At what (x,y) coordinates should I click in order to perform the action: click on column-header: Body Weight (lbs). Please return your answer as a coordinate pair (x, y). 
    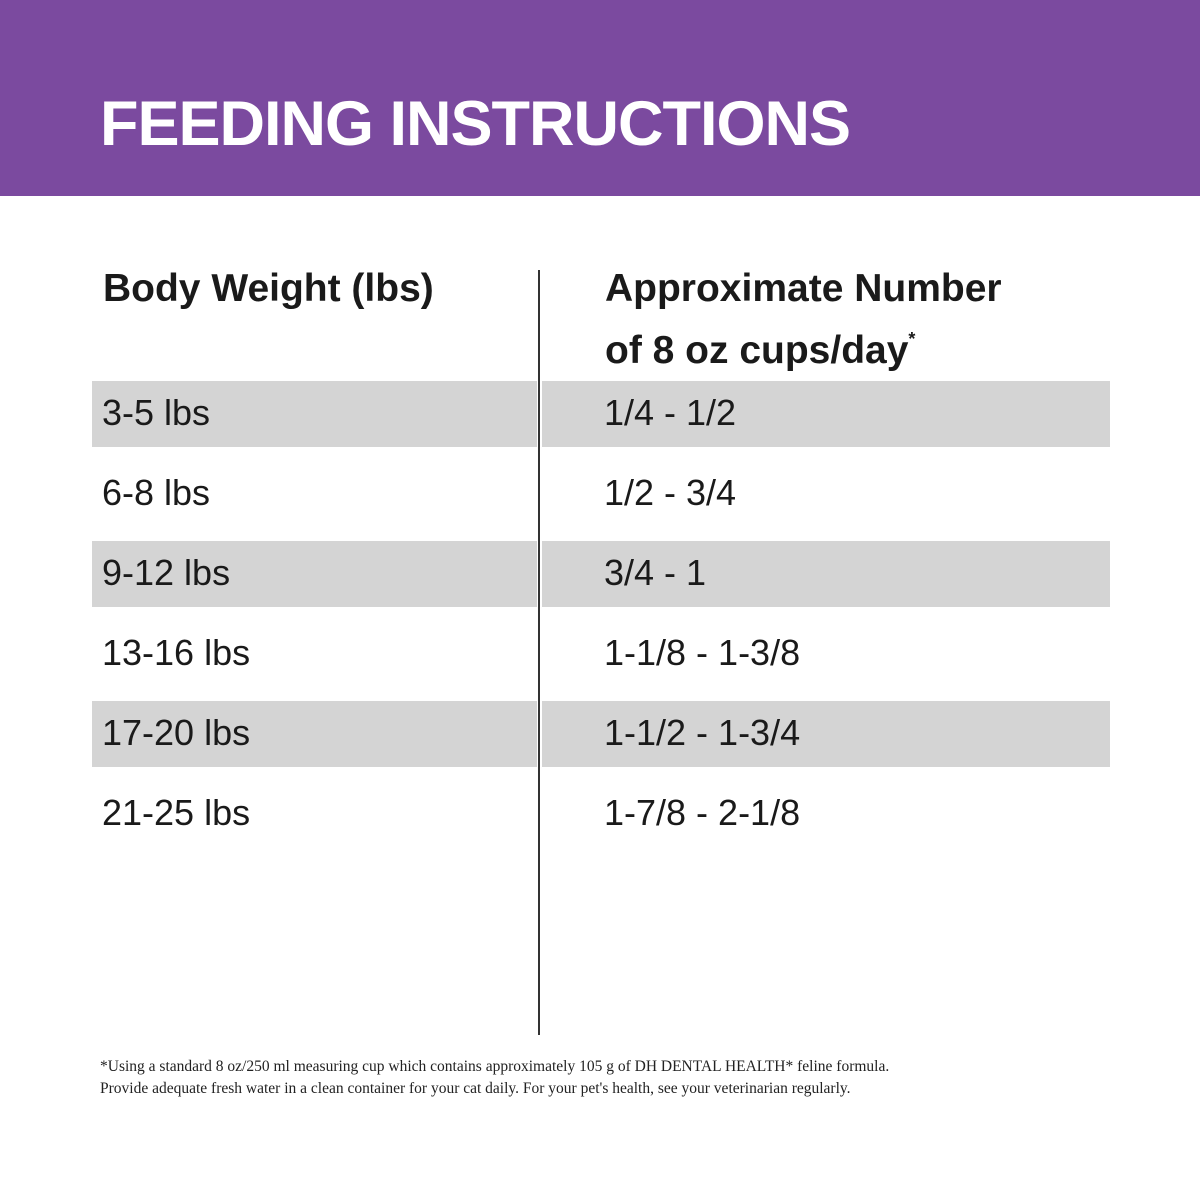
    Looking at the image, I should click on (268, 288).